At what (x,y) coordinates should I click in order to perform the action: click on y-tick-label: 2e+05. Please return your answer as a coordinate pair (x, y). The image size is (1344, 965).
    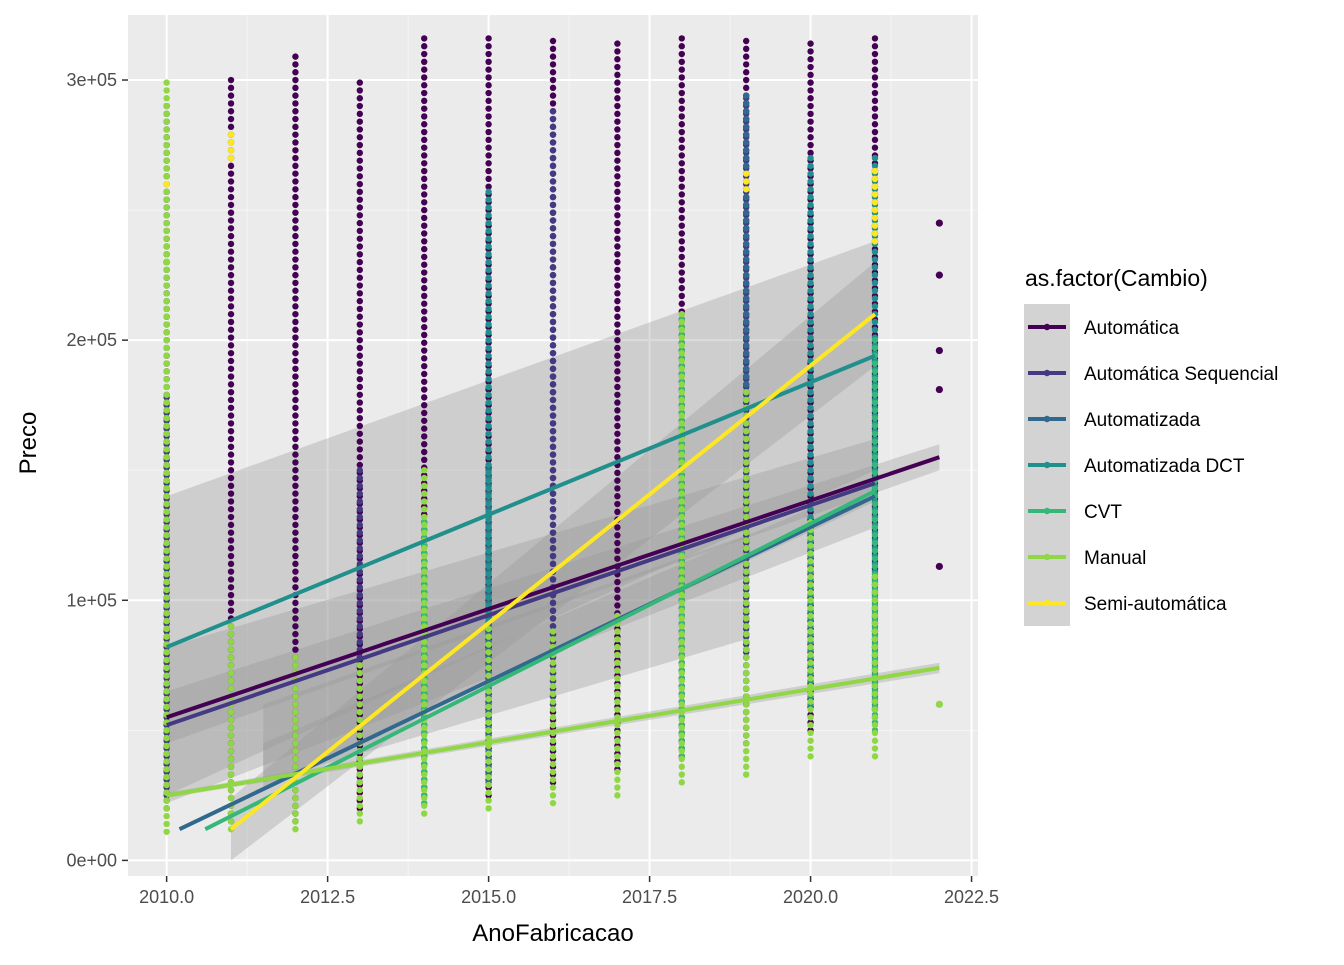
    Looking at the image, I should click on (91, 340).